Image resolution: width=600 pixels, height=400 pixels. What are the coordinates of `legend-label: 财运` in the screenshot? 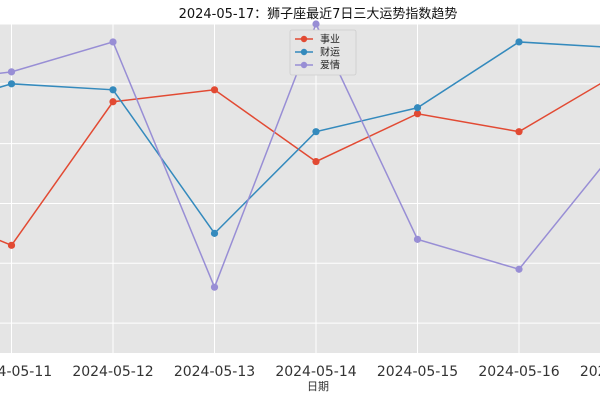 It's located at (330, 52).